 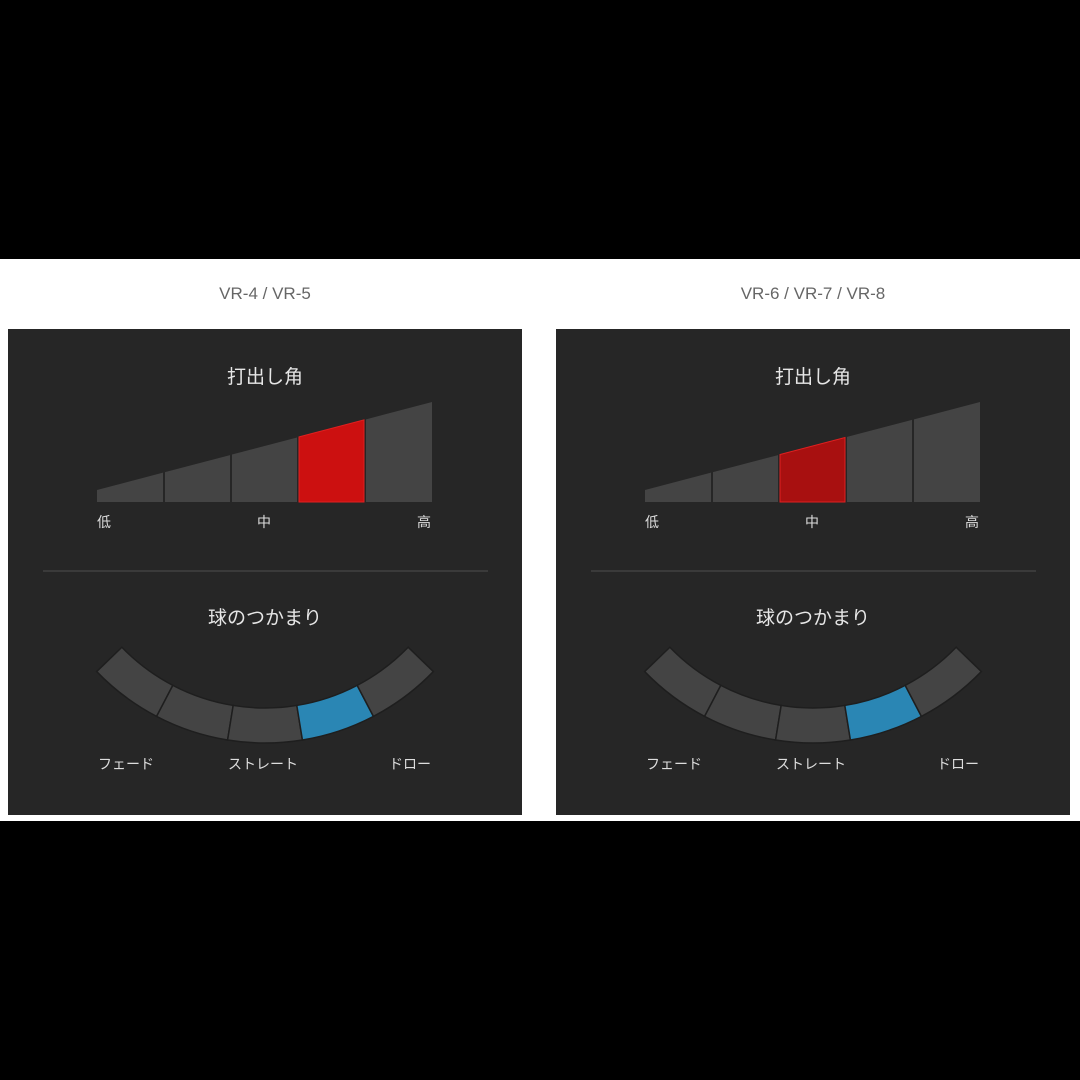 What do you see at coordinates (813, 293) in the screenshot?
I see `model-label-right: VR-6 / VR-7 / VR-8` at bounding box center [813, 293].